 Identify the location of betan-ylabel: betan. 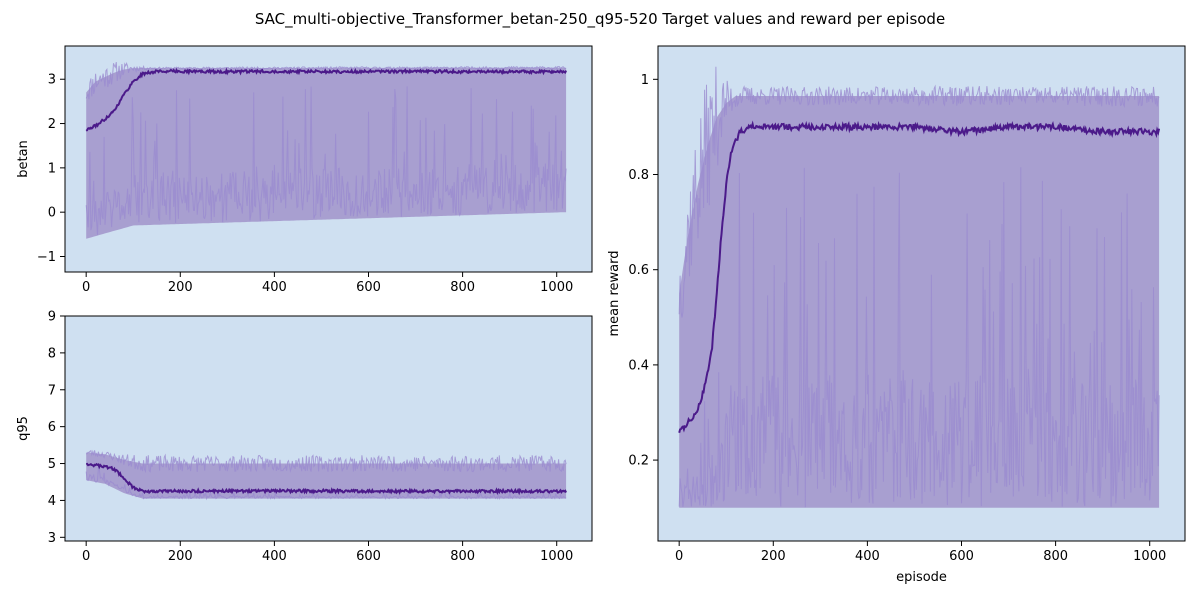
(23, 159).